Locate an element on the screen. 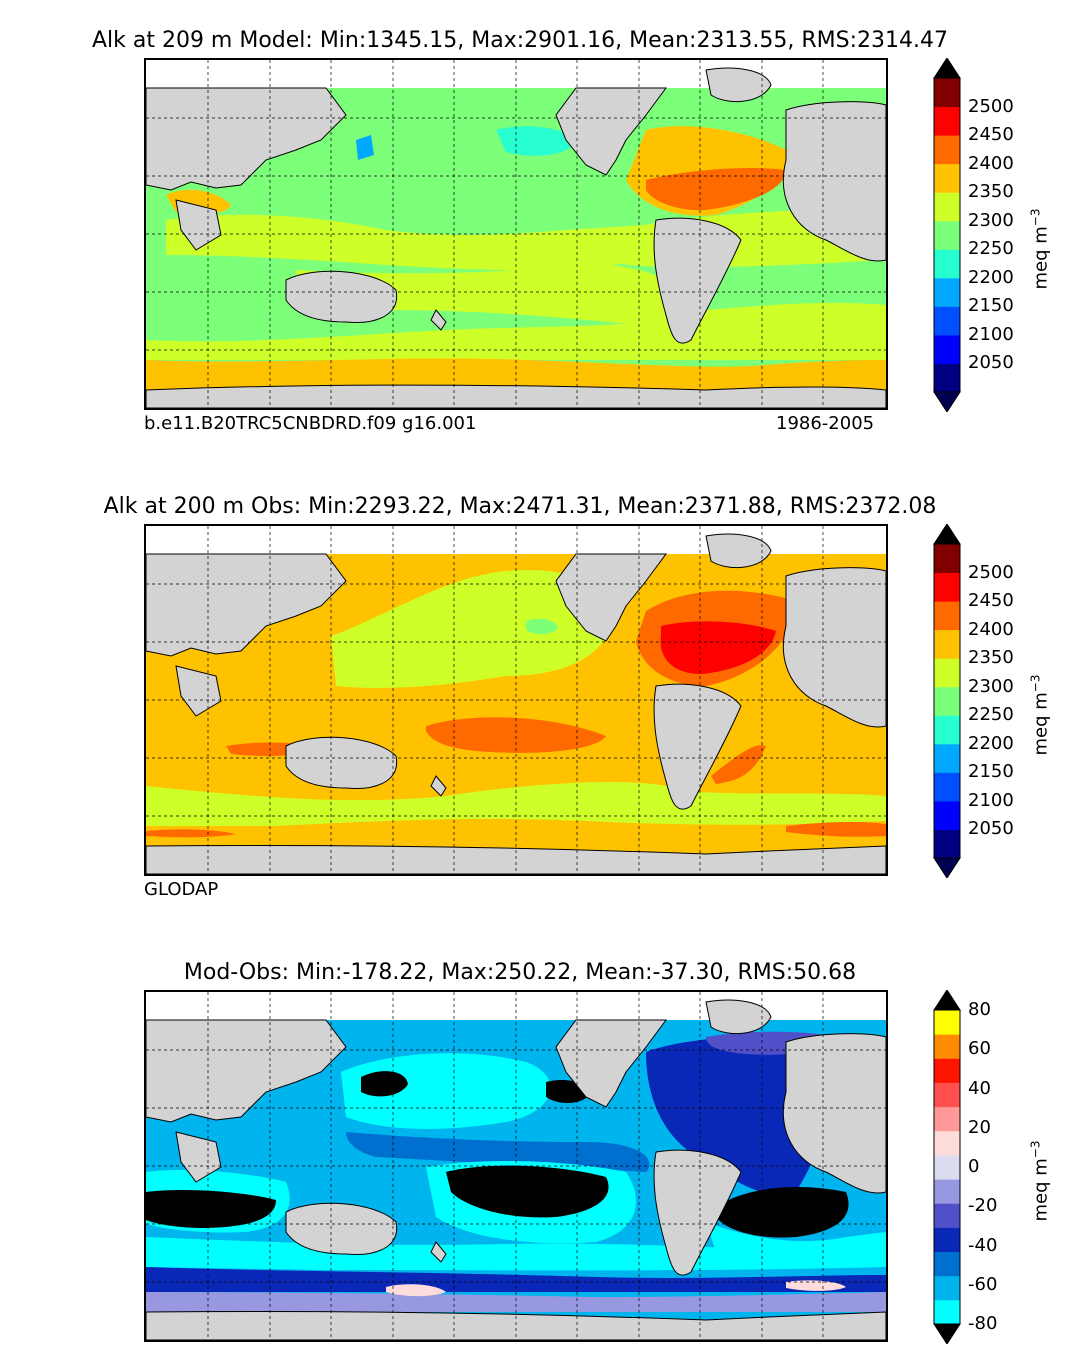  colorbar-tick-label: 20 is located at coordinates (979, 1127).